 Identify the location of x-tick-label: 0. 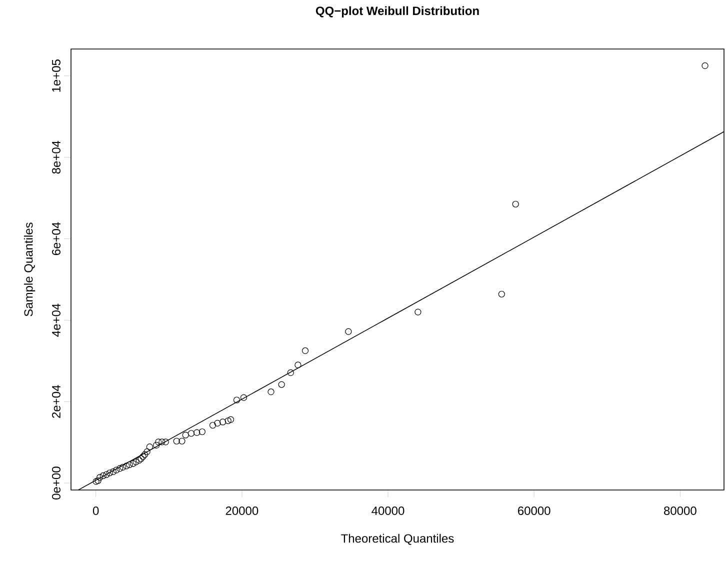
(95, 511).